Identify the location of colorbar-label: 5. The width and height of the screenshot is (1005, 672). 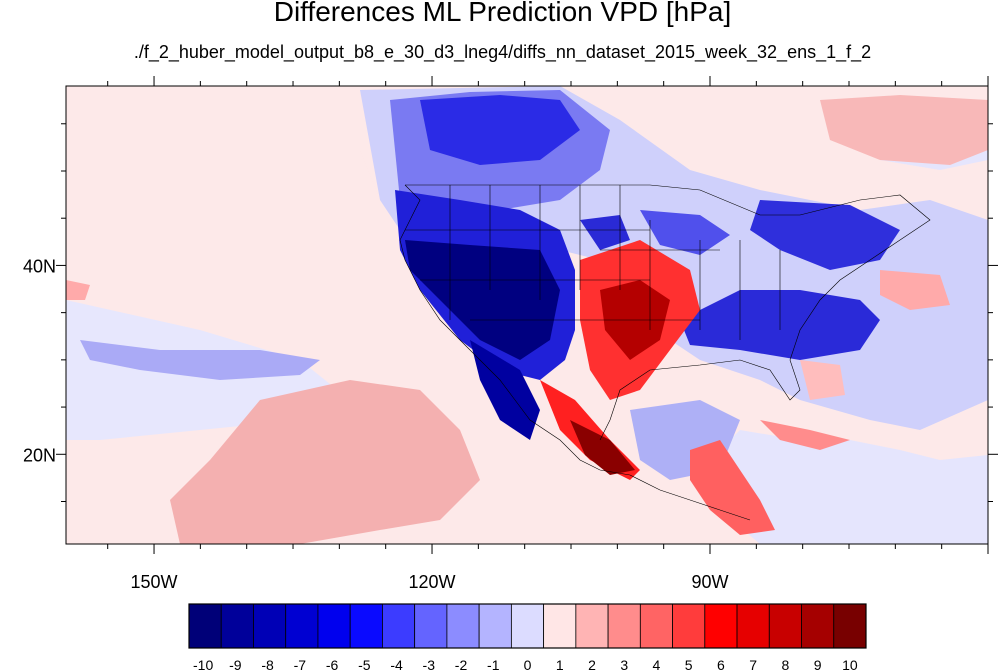
(689, 664).